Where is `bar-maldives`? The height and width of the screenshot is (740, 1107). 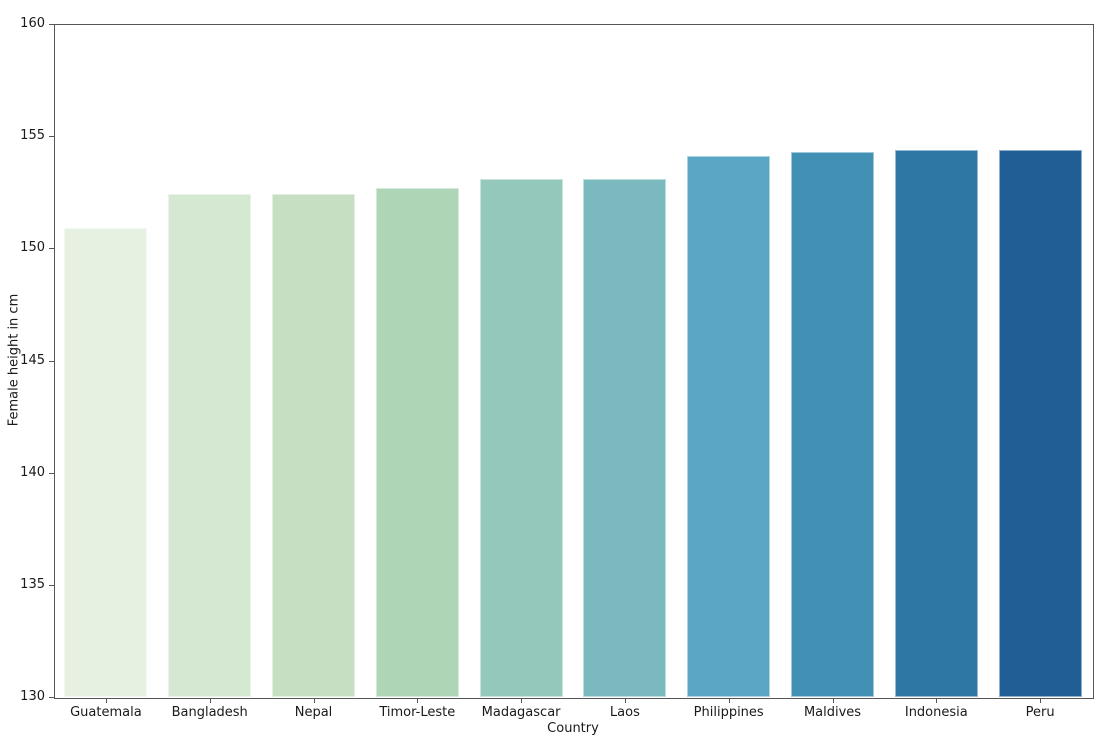
bar-maldives is located at coordinates (832, 424).